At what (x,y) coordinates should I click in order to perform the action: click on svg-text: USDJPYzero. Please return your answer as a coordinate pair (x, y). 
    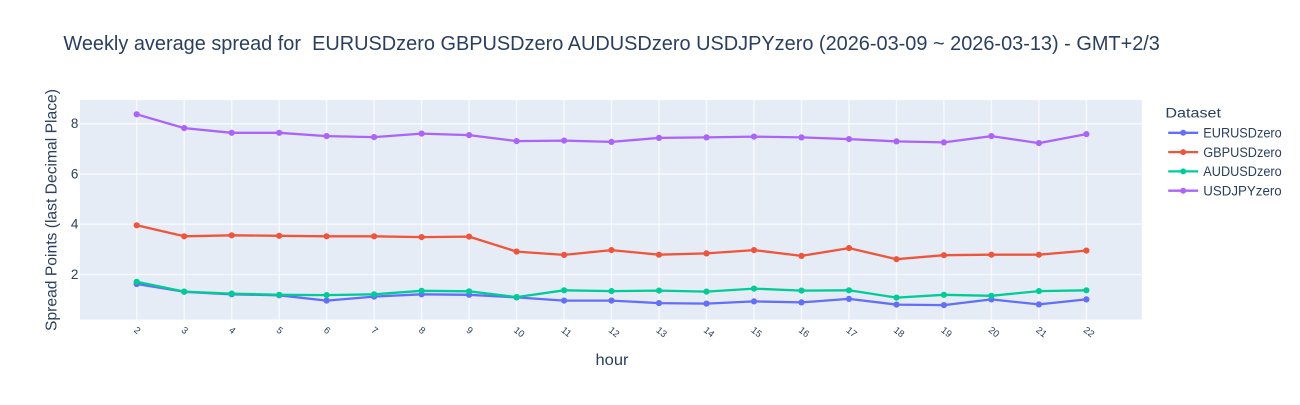
    Looking at the image, I should click on (1242, 191).